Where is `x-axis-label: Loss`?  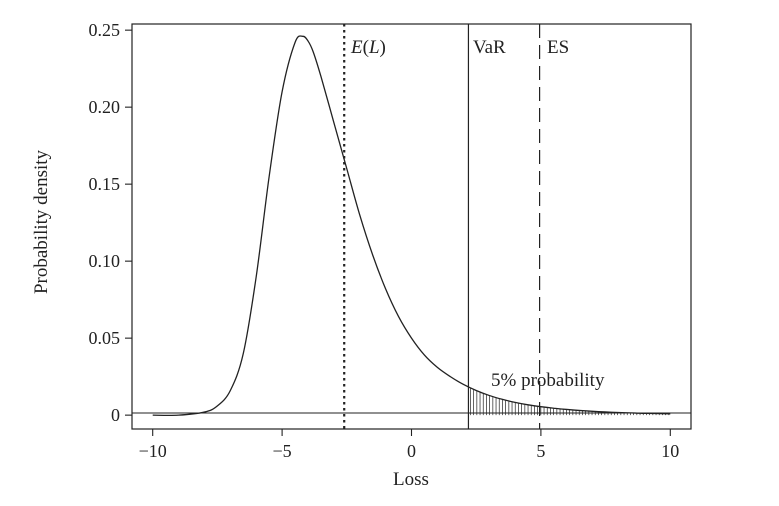
x-axis-label: Loss is located at coordinates (411, 479).